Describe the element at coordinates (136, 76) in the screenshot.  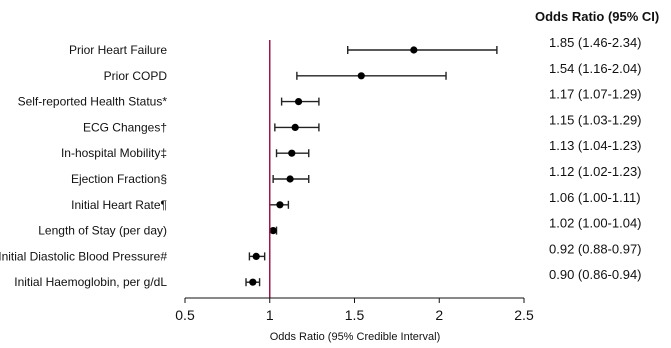
I see `row-label: Prior COPD` at that location.